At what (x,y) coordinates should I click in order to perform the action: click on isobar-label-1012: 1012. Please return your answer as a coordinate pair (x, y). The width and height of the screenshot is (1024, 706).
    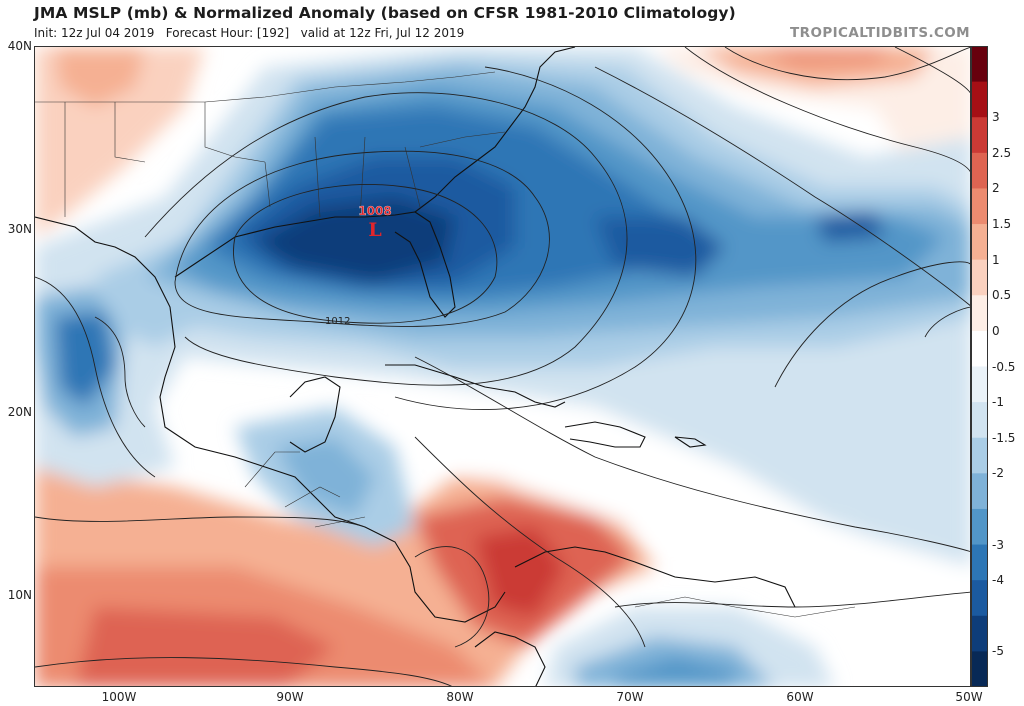
    Looking at the image, I should click on (337, 321).